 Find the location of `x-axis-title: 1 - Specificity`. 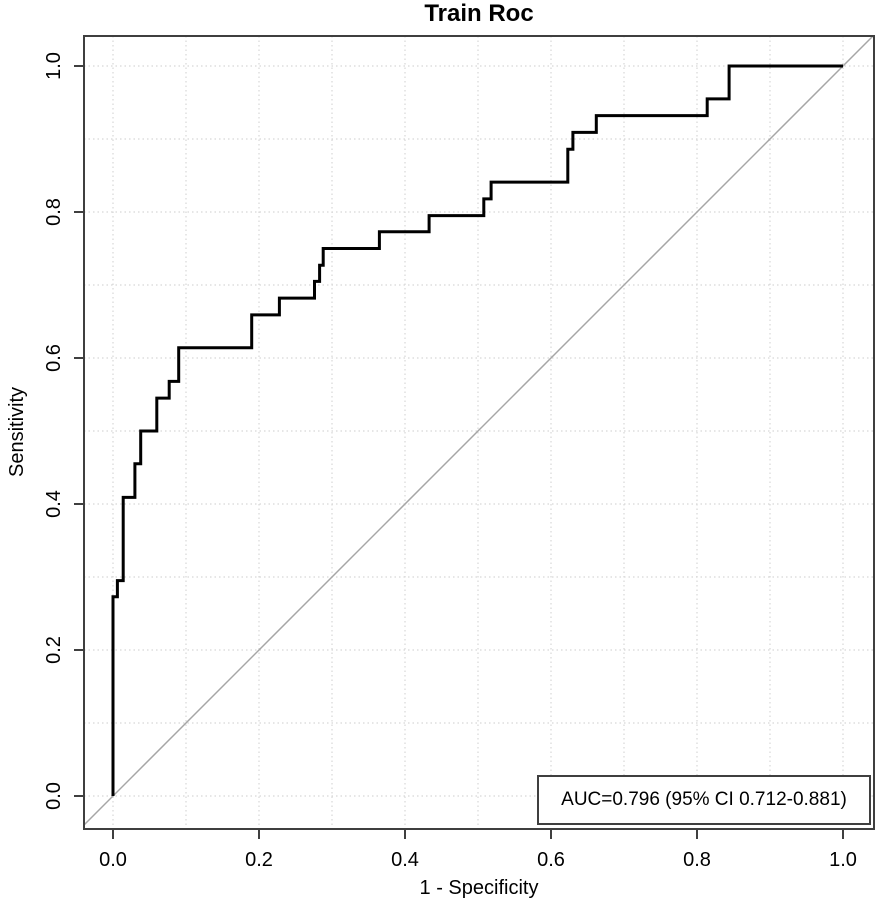

x-axis-title: 1 - Specificity is located at coordinates (479, 888).